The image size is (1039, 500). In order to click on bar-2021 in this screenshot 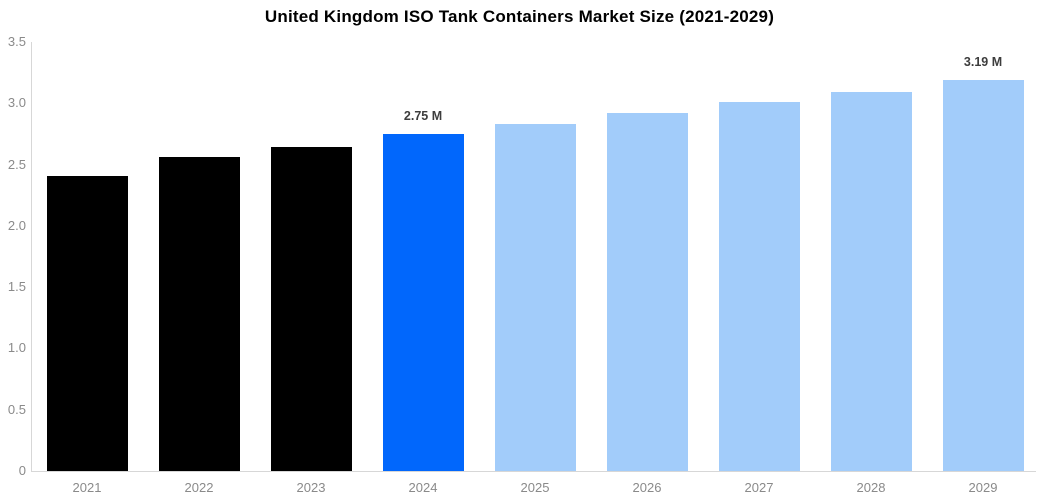, I will do `click(87, 323)`.